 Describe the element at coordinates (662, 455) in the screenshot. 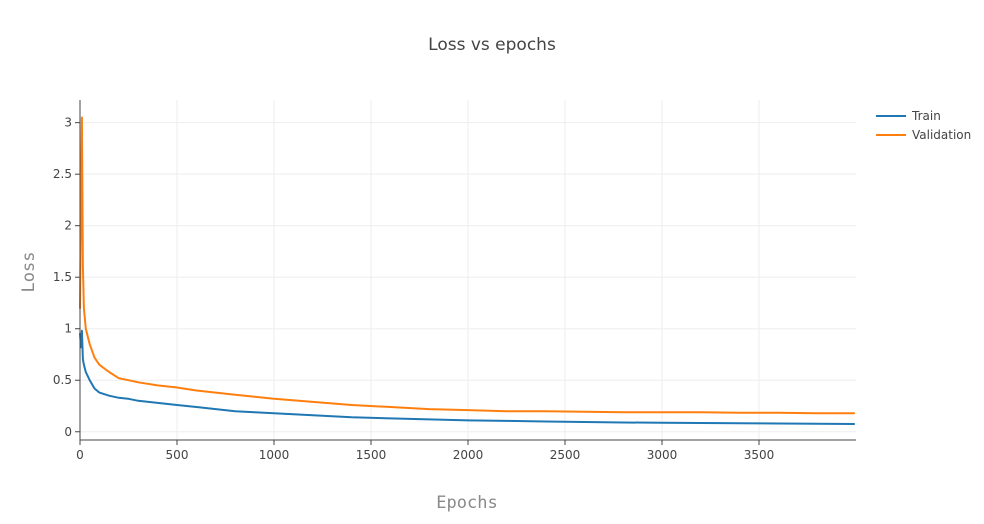

I see `x-tick-label: 3000` at that location.